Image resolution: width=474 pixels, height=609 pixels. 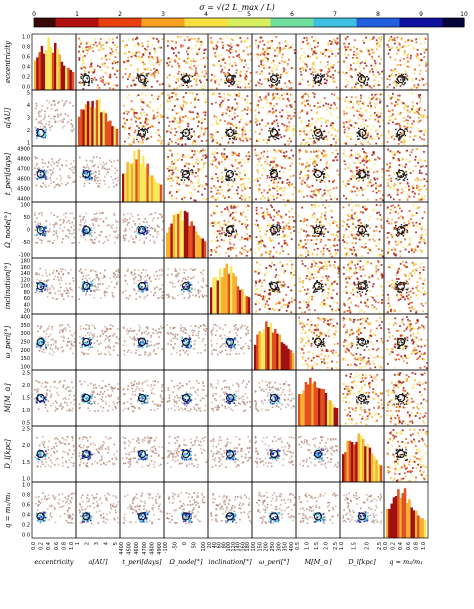 I want to click on colorbar-segment, so click(x=131, y=22).